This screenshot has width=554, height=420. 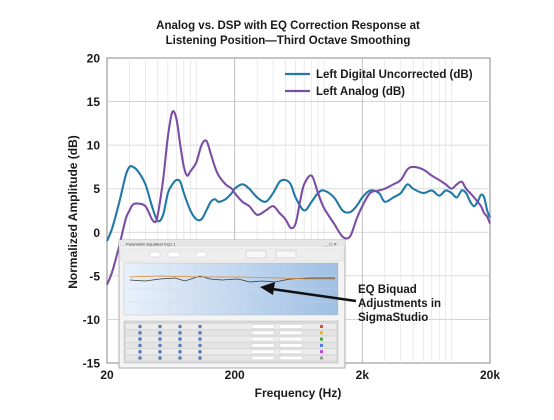 I want to click on y-tick-labels: 20 15 10 5 0 -5 -10 -15, so click(x=92, y=211).